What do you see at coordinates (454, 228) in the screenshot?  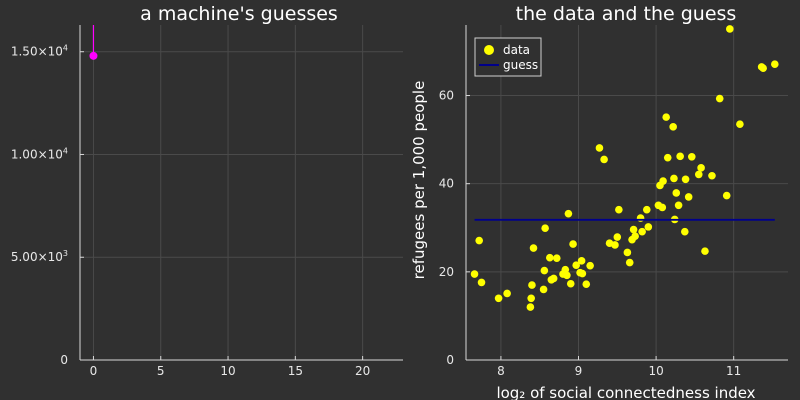 I see `scatter-y-ticks: 0 20 40 60` at bounding box center [454, 228].